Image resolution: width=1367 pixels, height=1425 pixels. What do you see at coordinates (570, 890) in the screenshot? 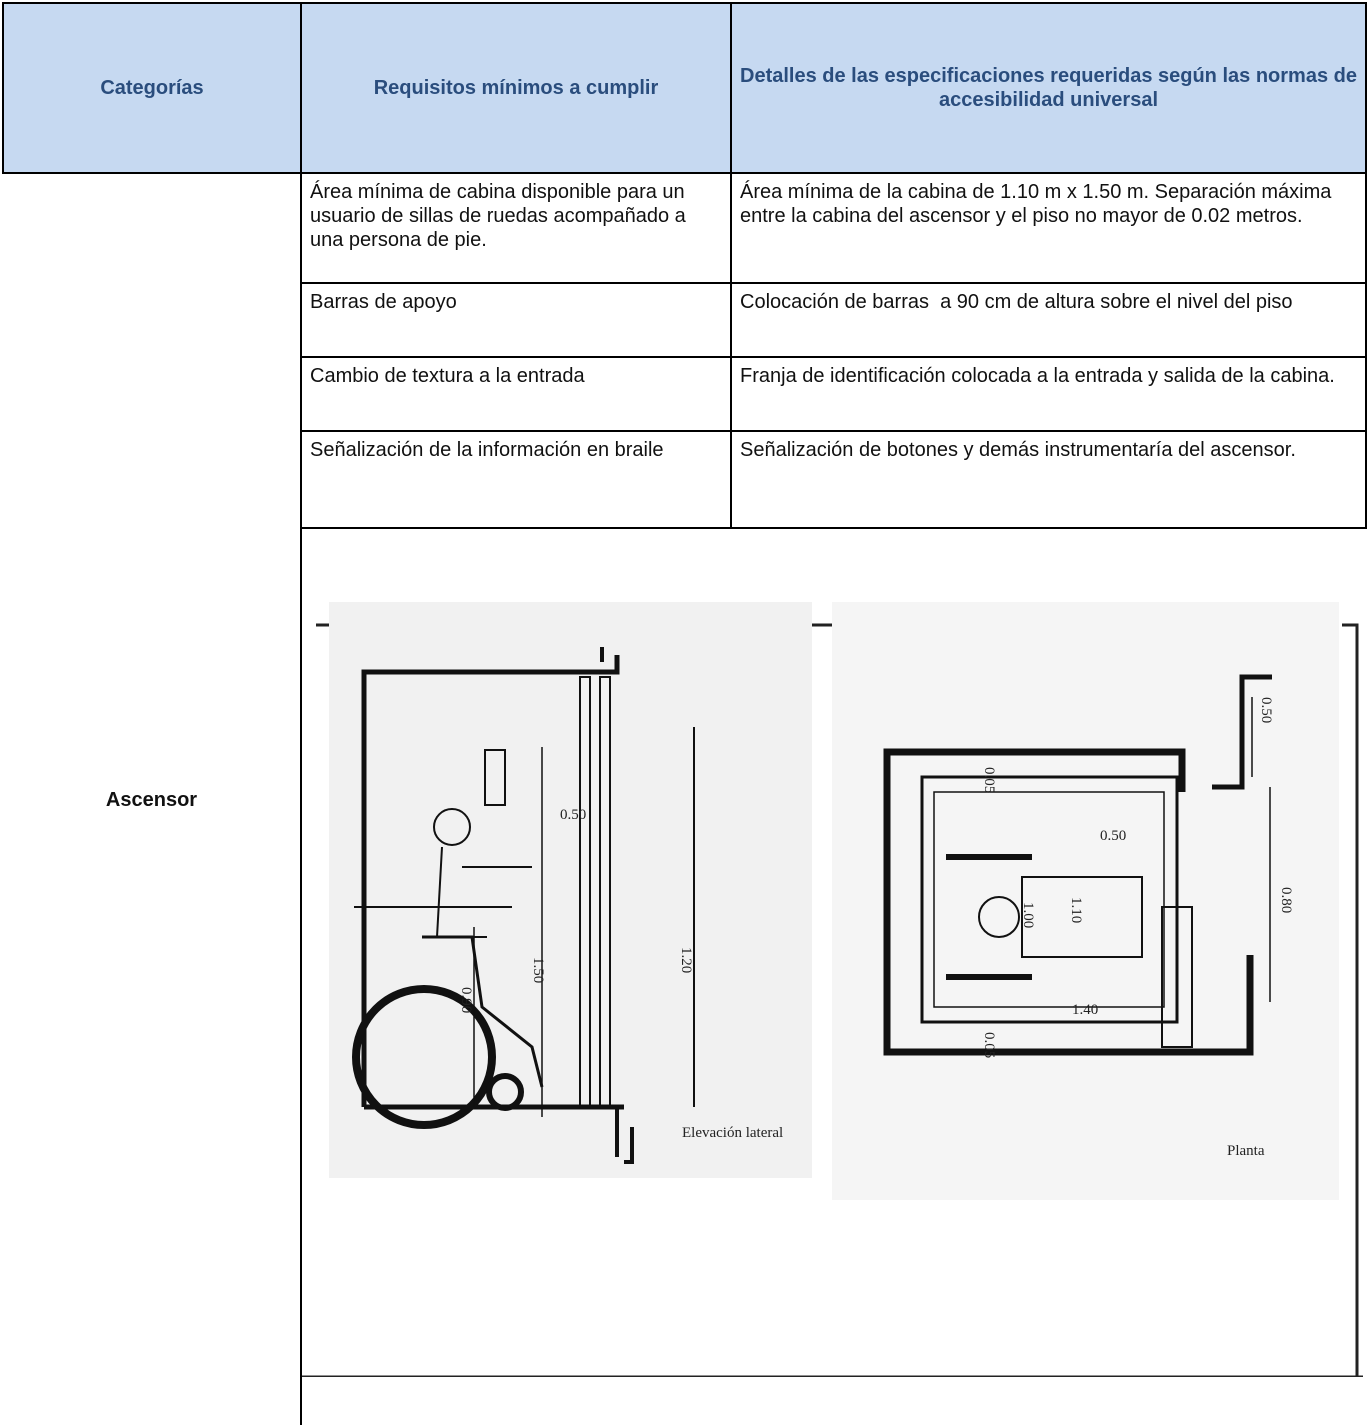
I see `elevation-drawing: 0.50 1.50 1.20 0.90 Elevación lateral` at bounding box center [570, 890].